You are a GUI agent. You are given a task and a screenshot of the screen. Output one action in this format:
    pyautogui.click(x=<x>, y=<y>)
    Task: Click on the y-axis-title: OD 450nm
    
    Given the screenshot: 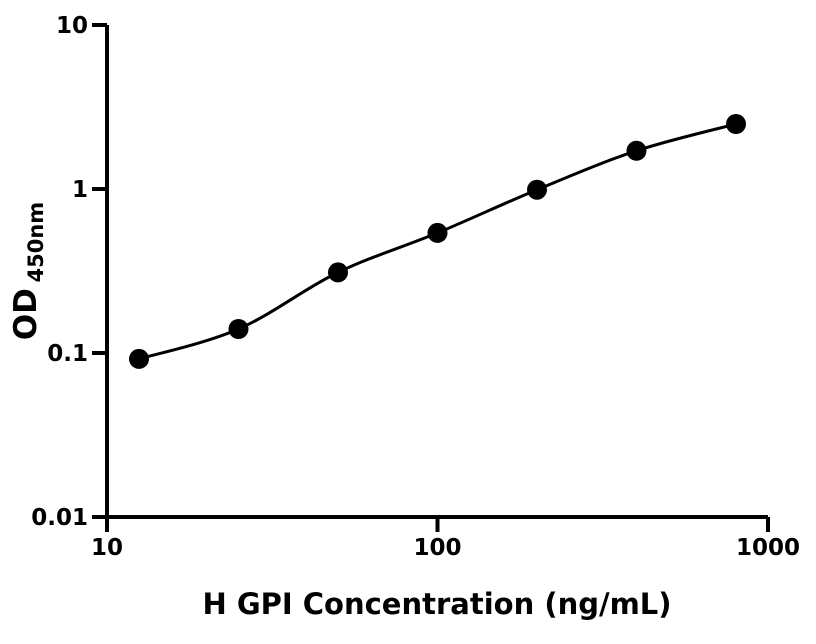 What is the action you would take?
    pyautogui.click(x=28, y=271)
    